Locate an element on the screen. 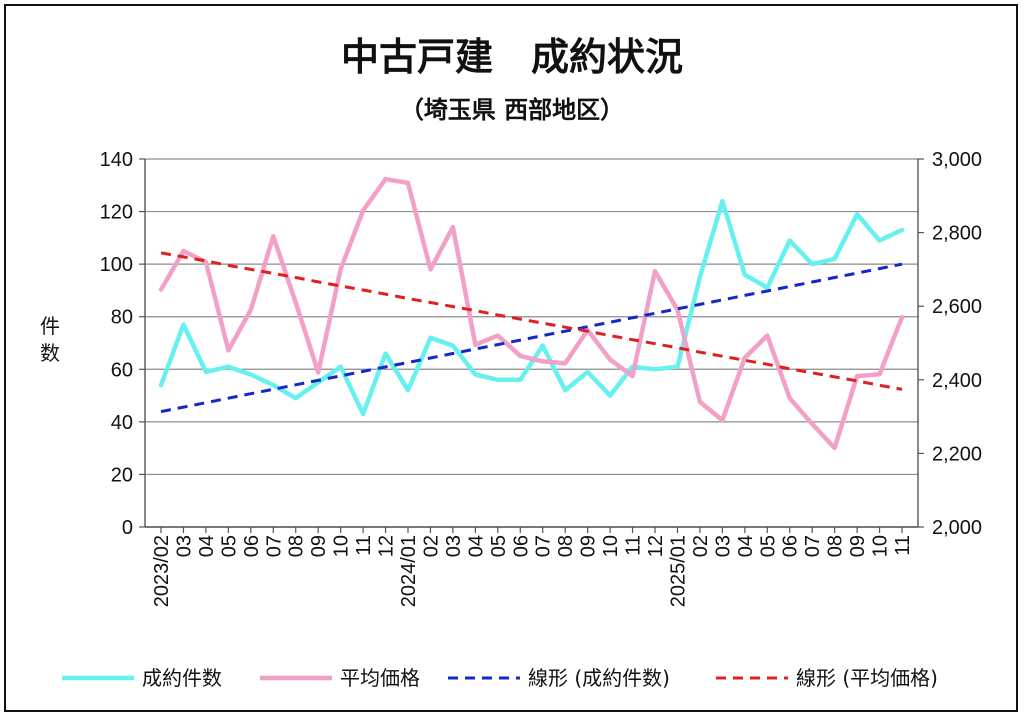 This screenshot has width=1024, height=718. legend-label: 線形 (成約件数) is located at coordinates (599, 678).